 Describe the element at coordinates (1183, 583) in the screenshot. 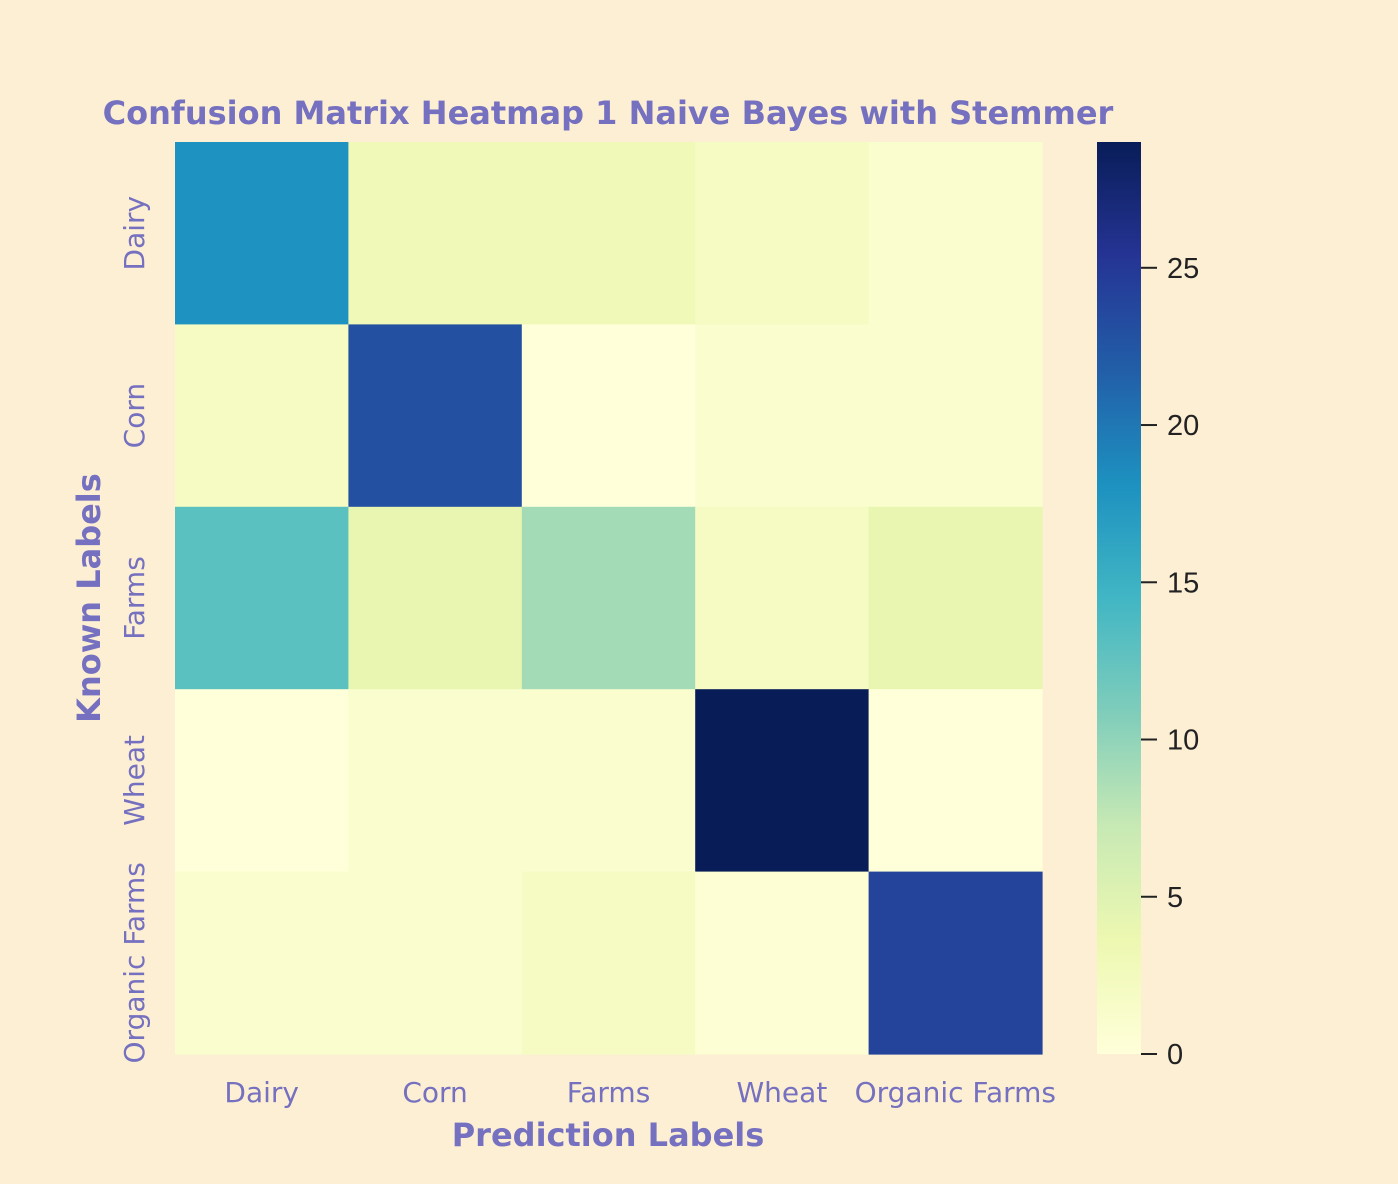

I see `colorbar-tick-label-3: 15` at that location.